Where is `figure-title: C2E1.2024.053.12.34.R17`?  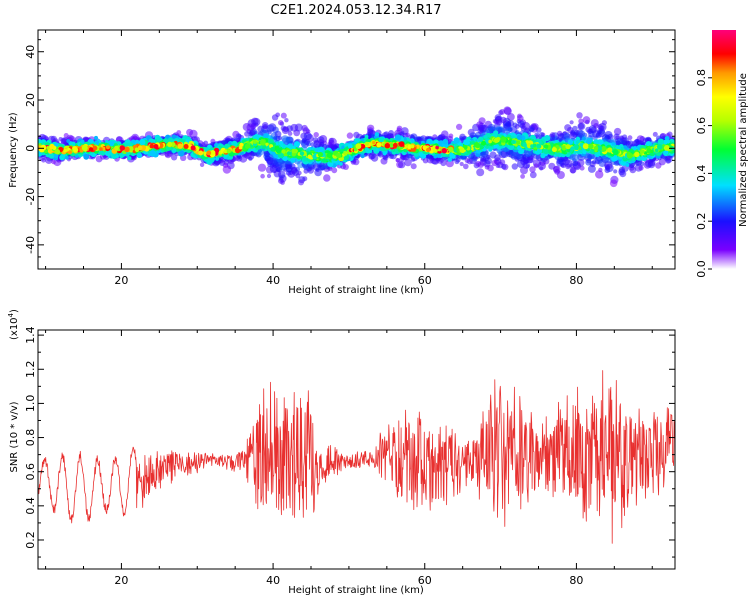 figure-title: C2E1.2024.053.12.34.R17 is located at coordinates (355, 10).